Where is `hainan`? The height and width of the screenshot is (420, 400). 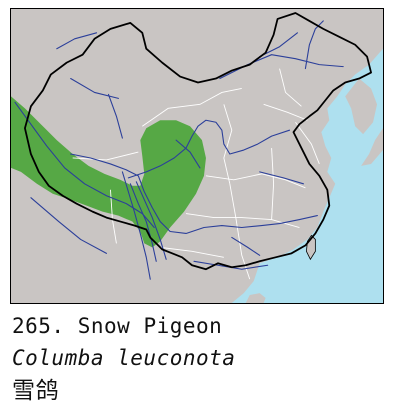 hainan is located at coordinates (255, 298).